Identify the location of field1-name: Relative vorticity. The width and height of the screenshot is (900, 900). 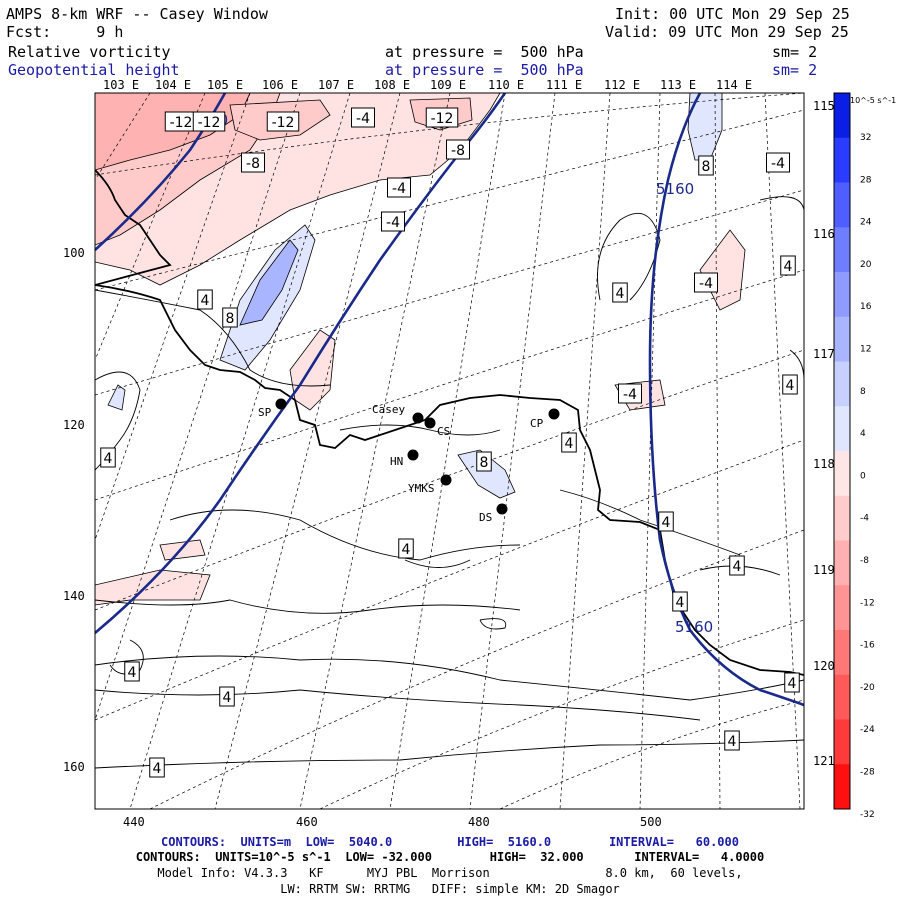
(89, 52).